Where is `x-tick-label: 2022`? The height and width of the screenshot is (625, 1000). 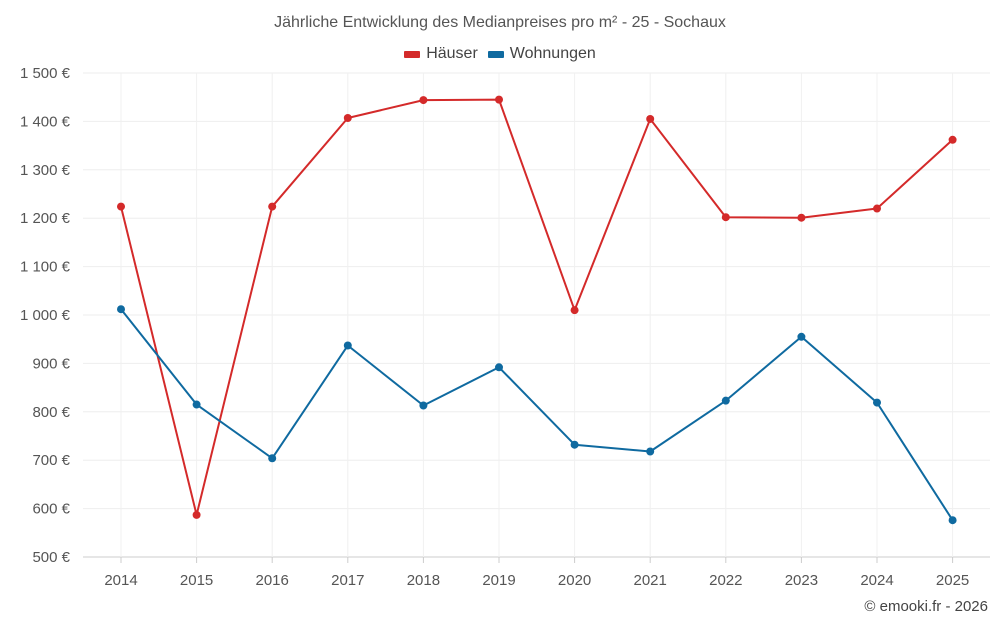
x-tick-label: 2022 is located at coordinates (725, 580).